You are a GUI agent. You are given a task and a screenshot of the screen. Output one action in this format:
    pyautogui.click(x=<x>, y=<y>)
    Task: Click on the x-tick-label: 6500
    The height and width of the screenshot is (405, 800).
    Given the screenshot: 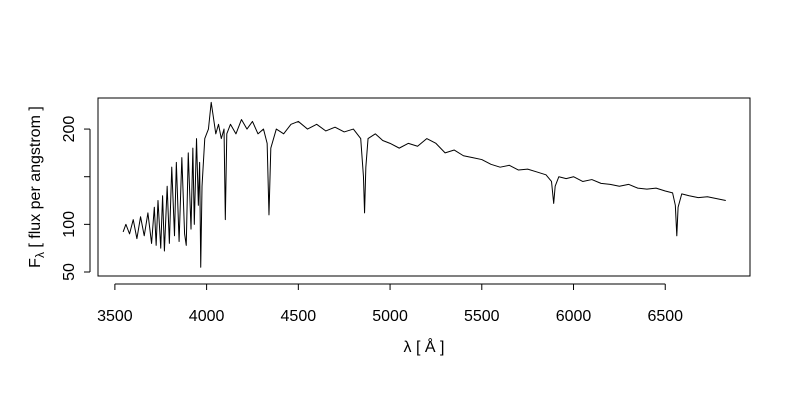 What is the action you would take?
    pyautogui.click(x=665, y=316)
    